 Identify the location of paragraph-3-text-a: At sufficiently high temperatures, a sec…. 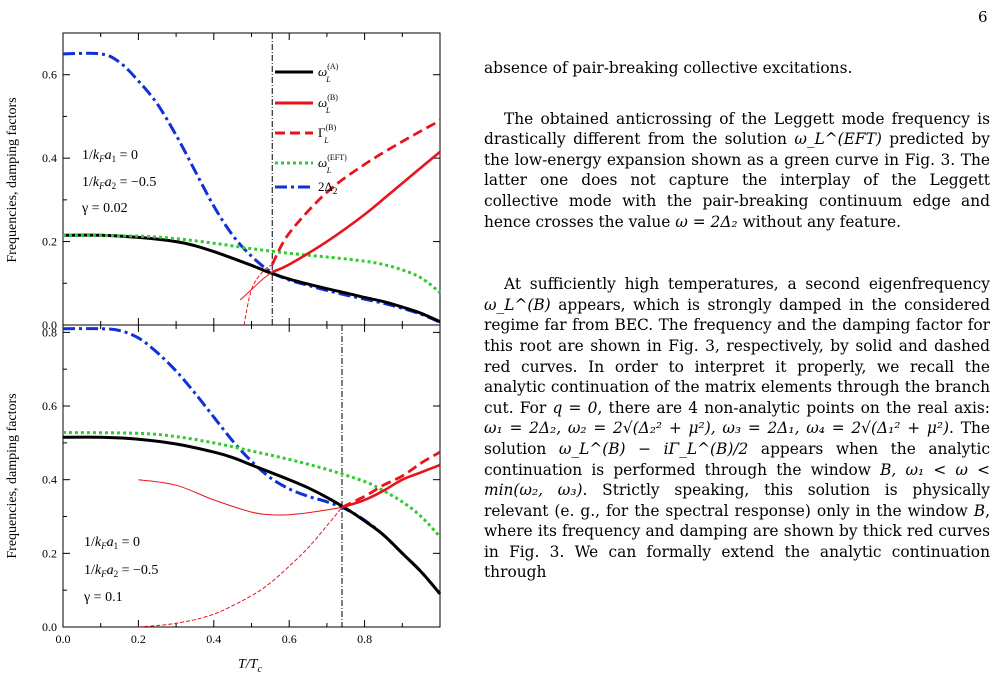
(747, 284).